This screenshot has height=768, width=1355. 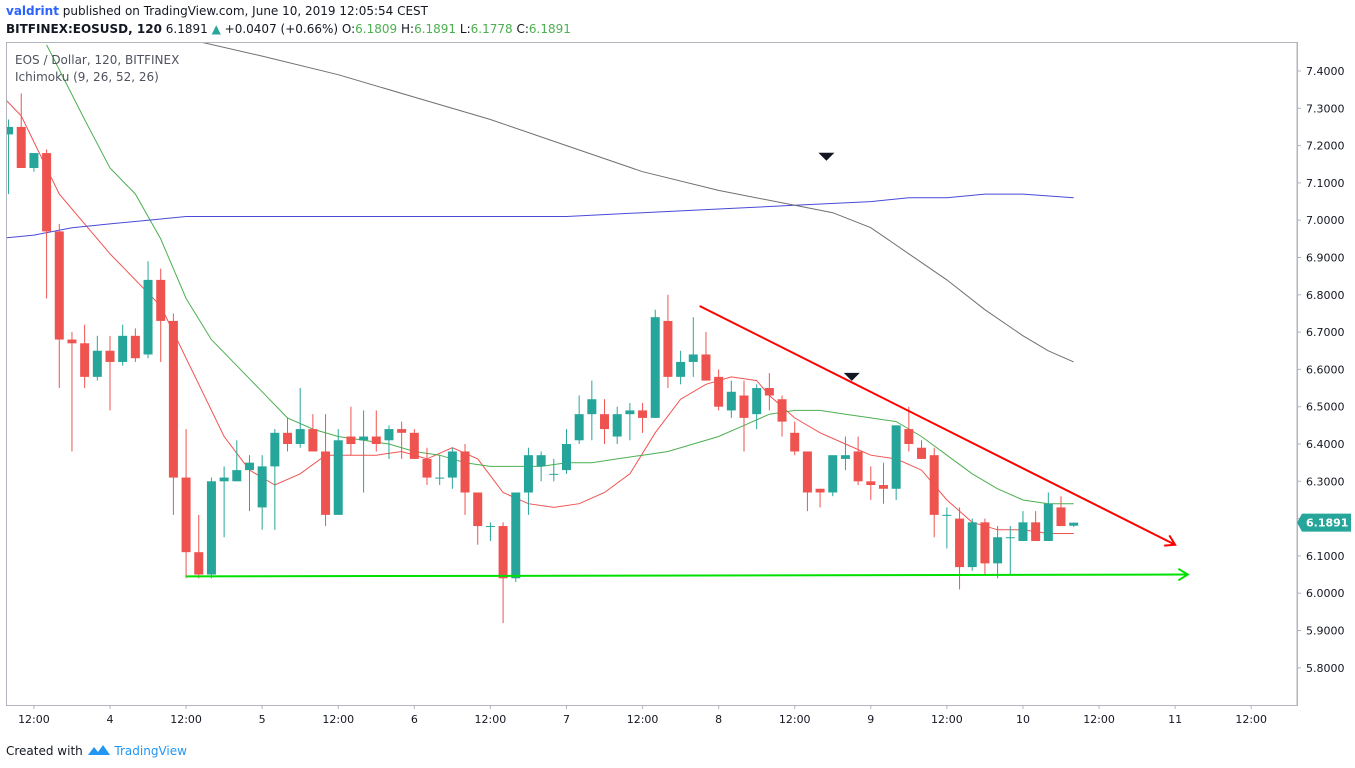 I want to click on y-tick-label: 6.1000, so click(x=1325, y=556).